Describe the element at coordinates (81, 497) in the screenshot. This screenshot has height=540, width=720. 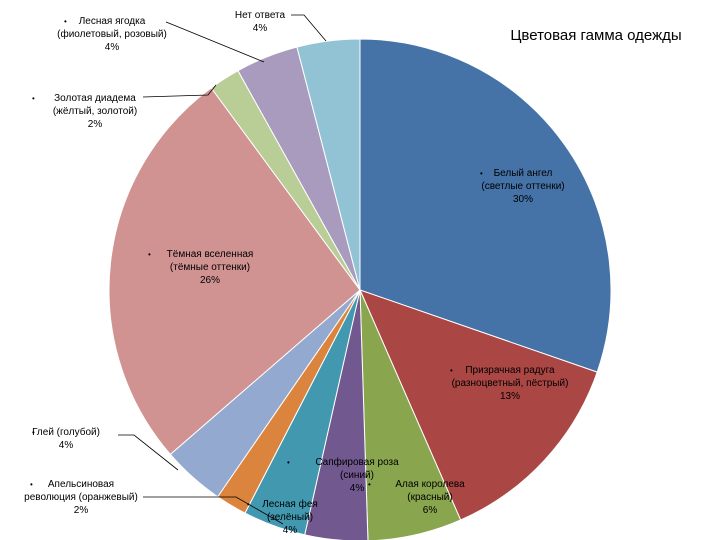
I see `slice-label: Апельсиновая революция (оранжевый) 2%` at that location.